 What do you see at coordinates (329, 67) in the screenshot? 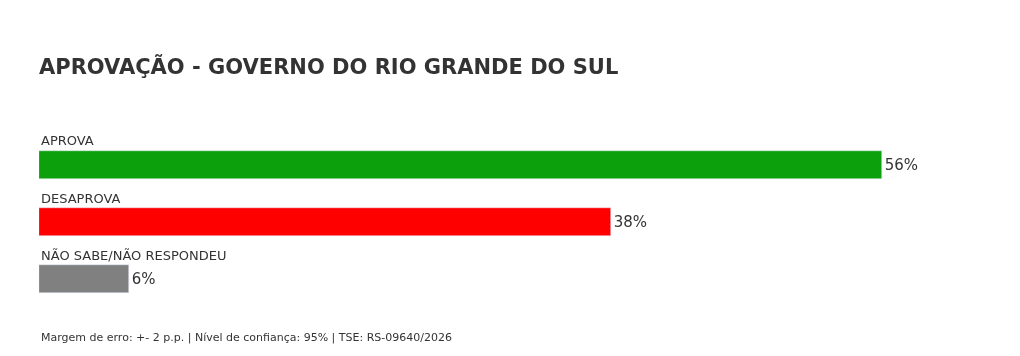
I see `chart-title: APROVAÇÃO - GOVERNO DO RIO GRANDE DO SUL` at bounding box center [329, 67].